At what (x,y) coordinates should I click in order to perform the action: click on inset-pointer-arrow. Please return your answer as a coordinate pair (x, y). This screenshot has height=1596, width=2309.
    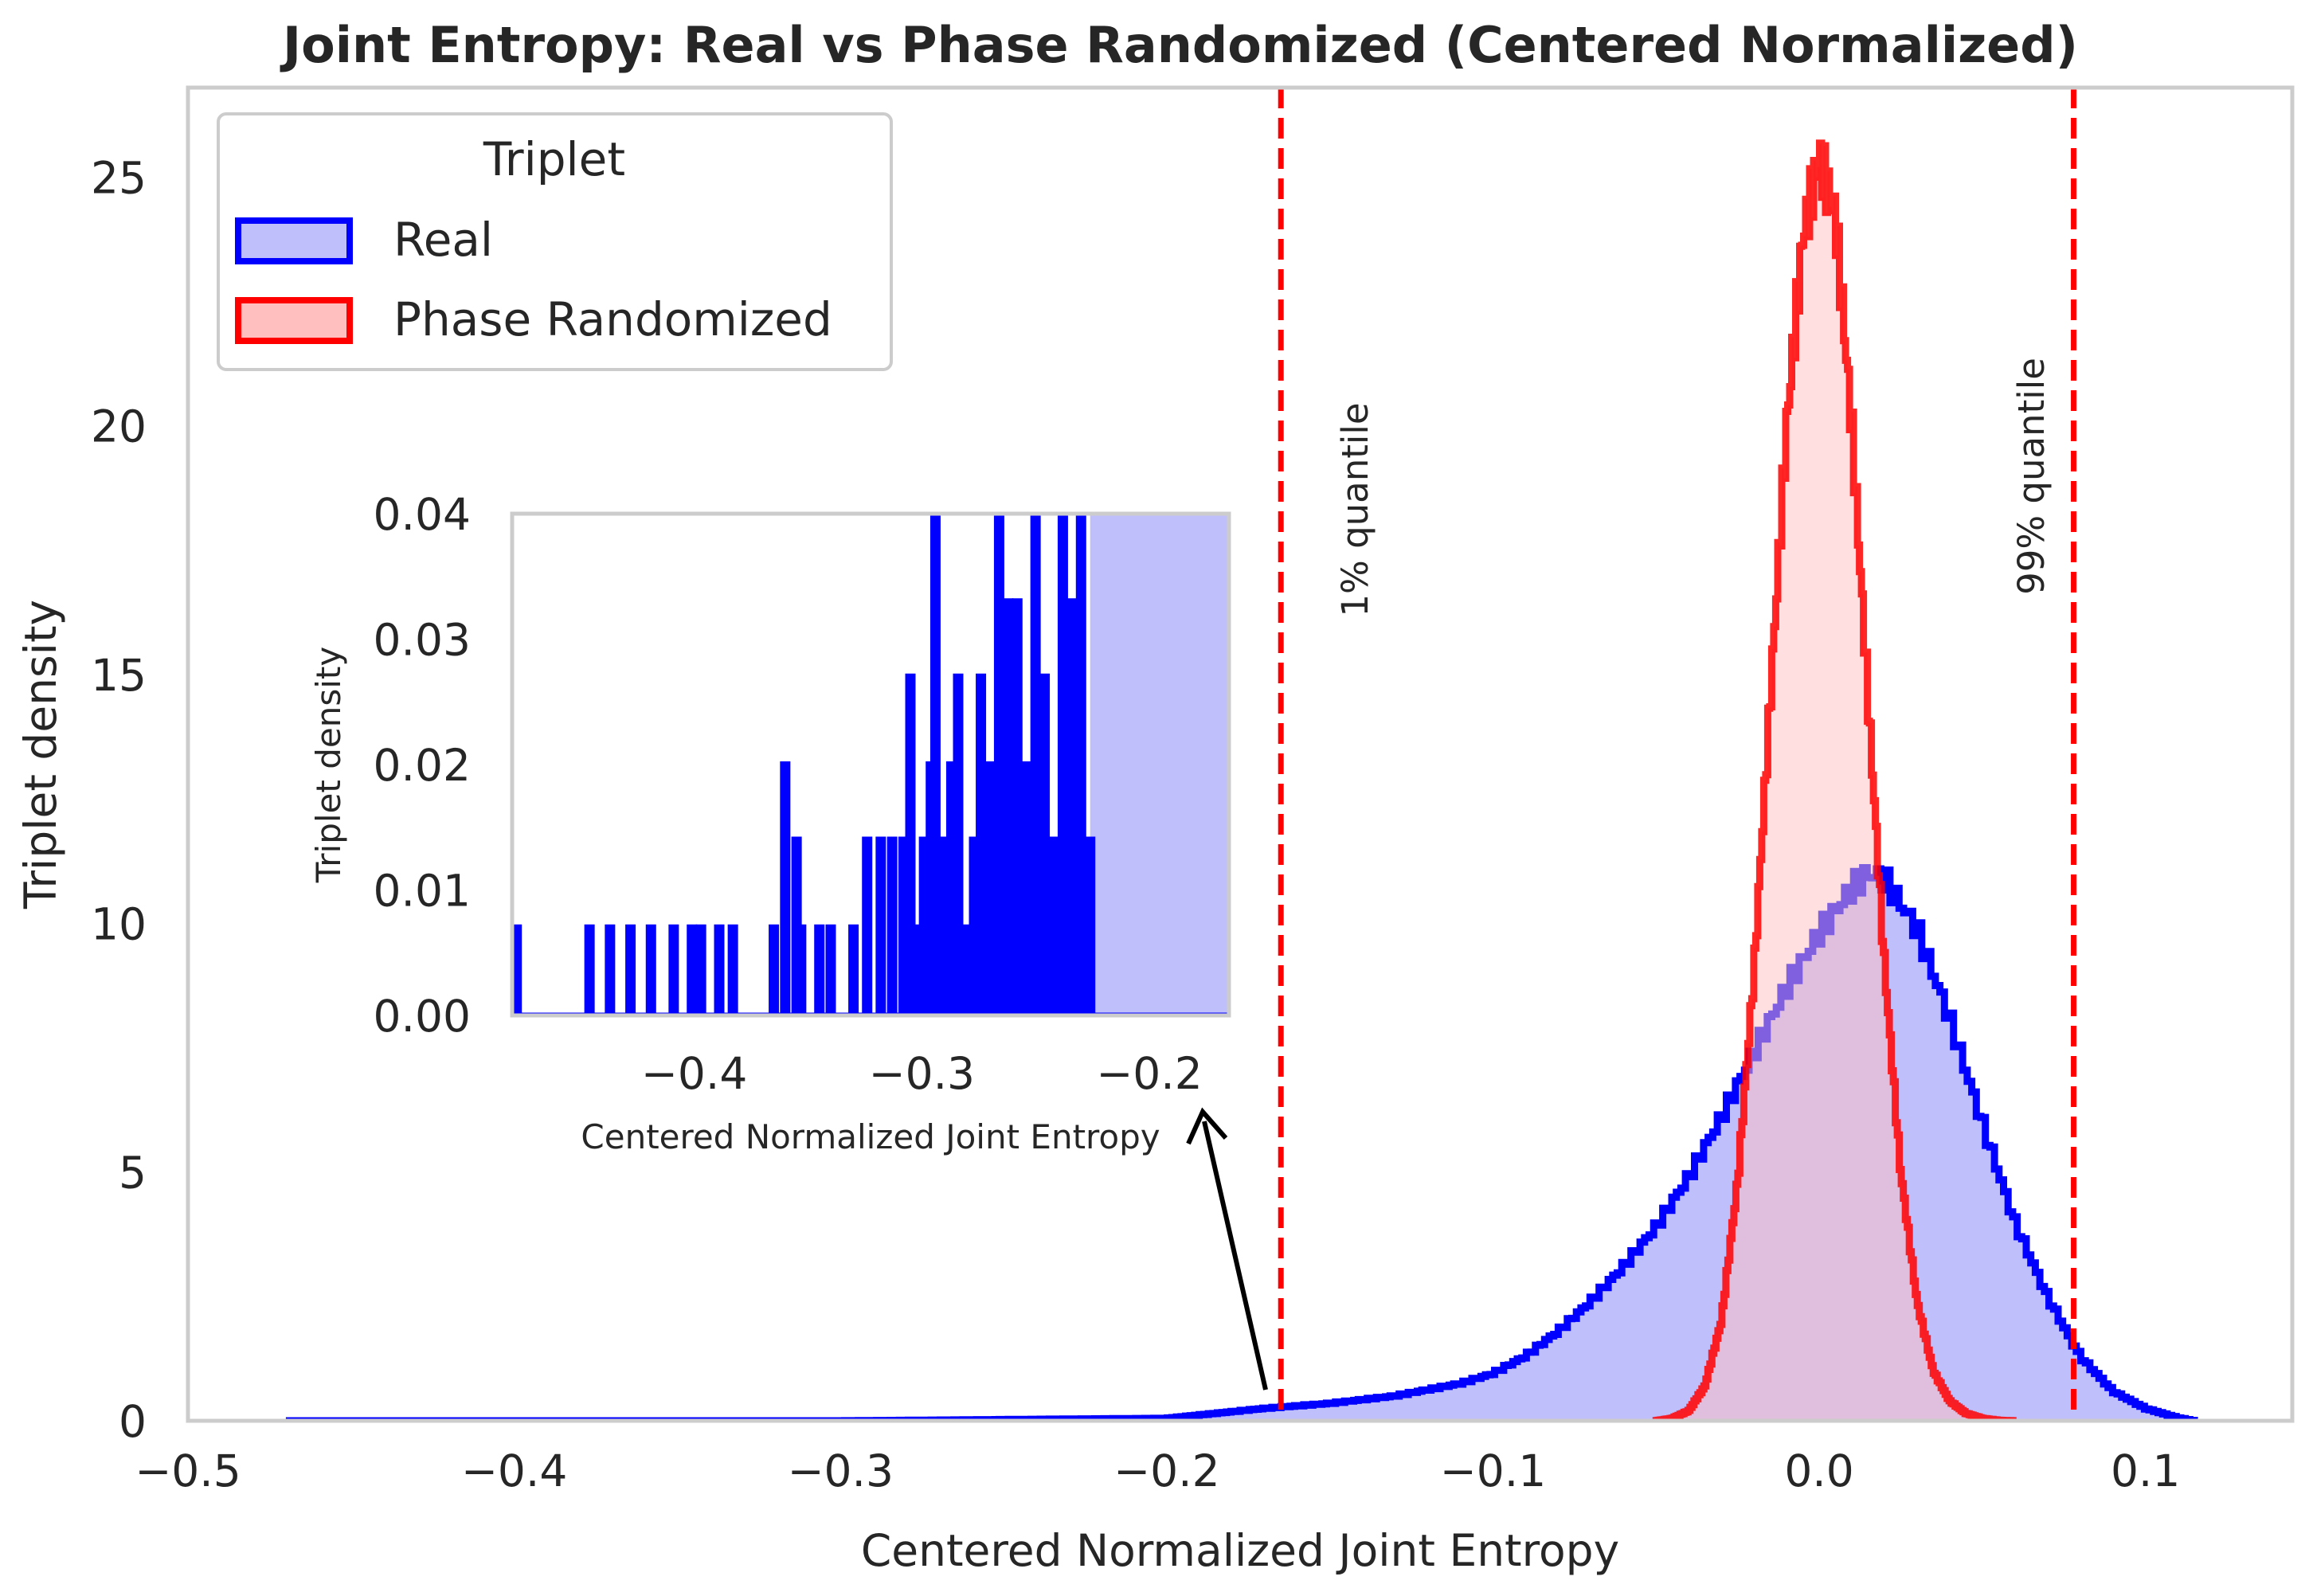
    Looking at the image, I should click on (1227, 1249).